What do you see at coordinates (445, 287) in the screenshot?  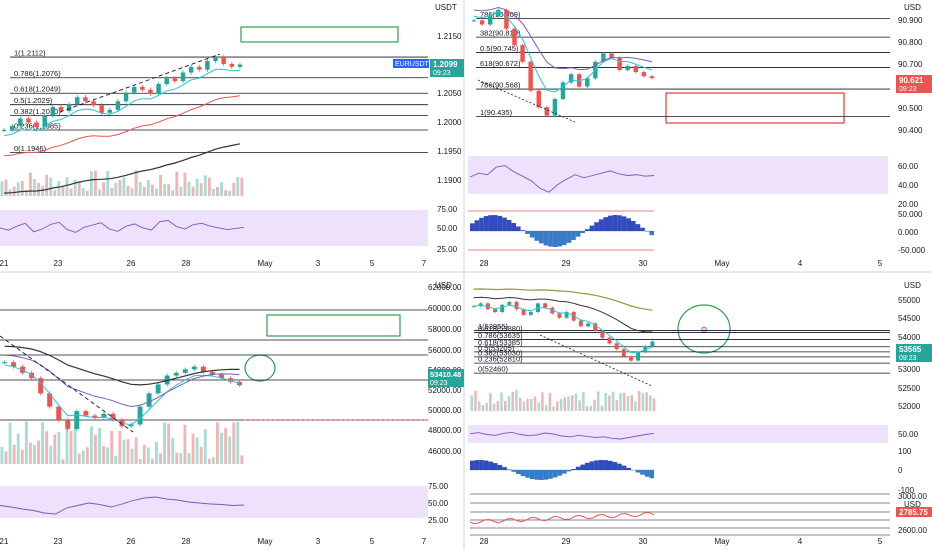 I see `axis-tick-label: 62000.00` at bounding box center [445, 287].